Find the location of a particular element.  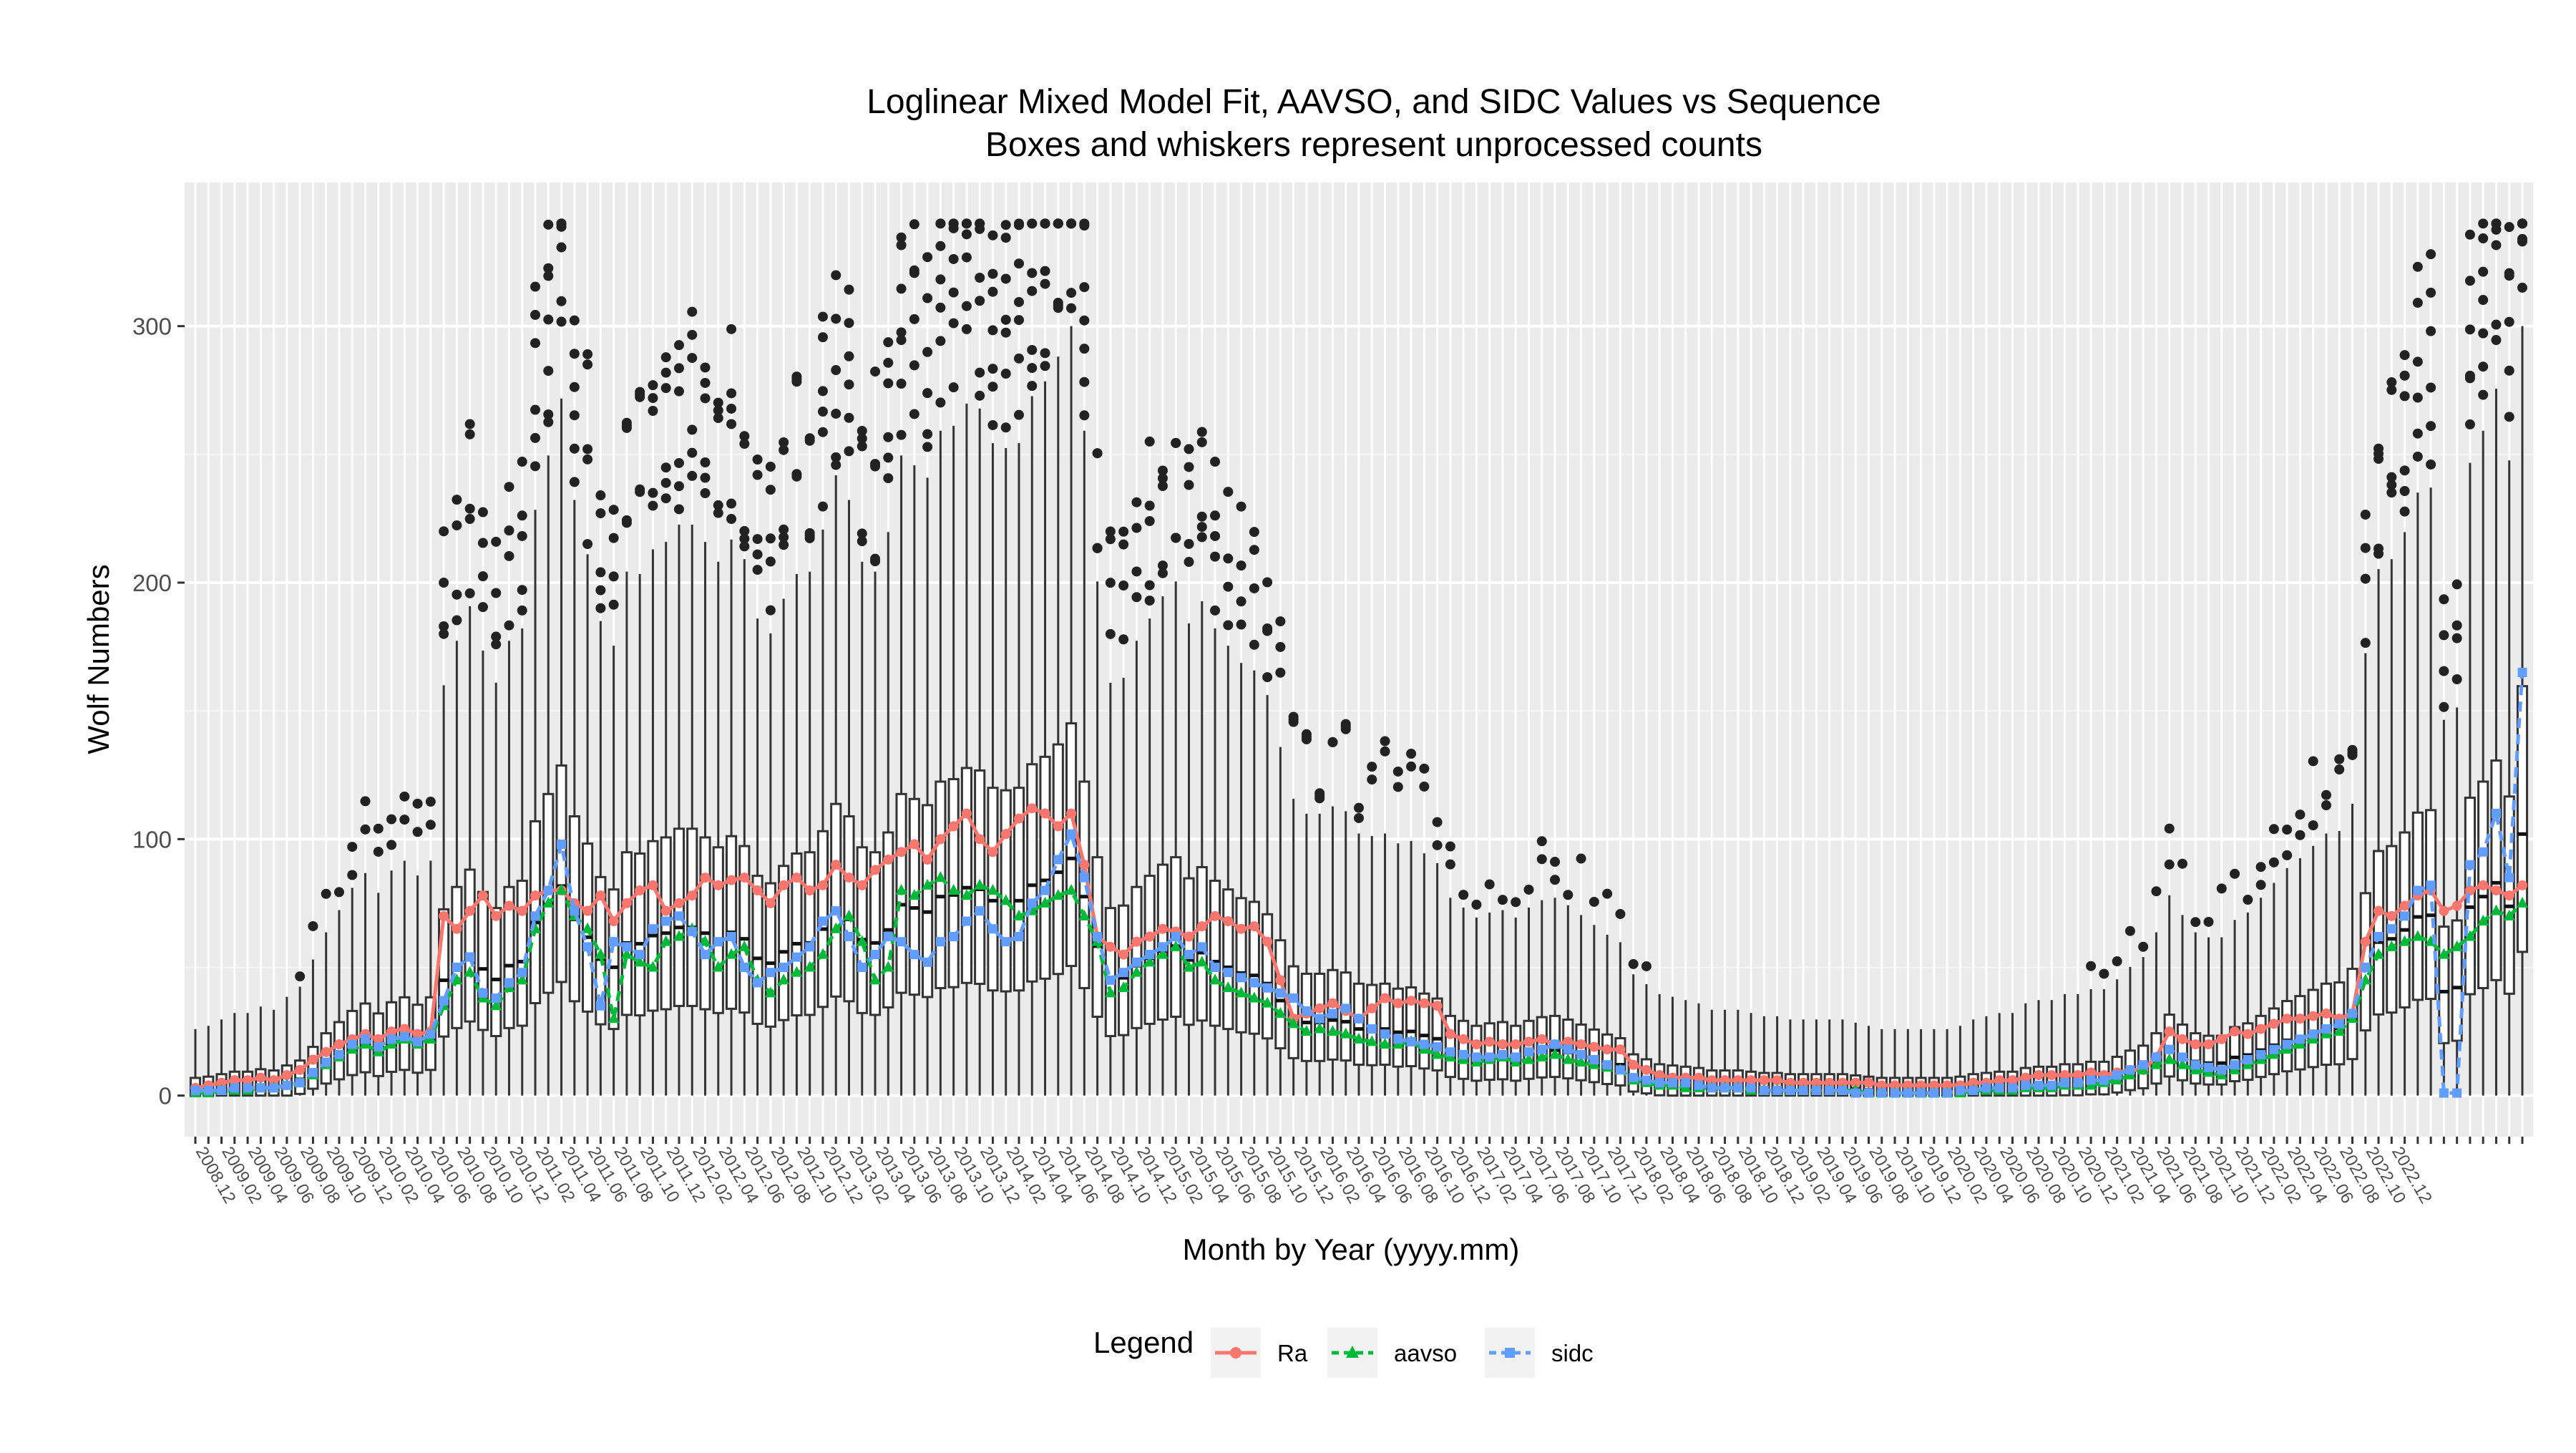

legend-title: Legend is located at coordinates (1143, 1342).